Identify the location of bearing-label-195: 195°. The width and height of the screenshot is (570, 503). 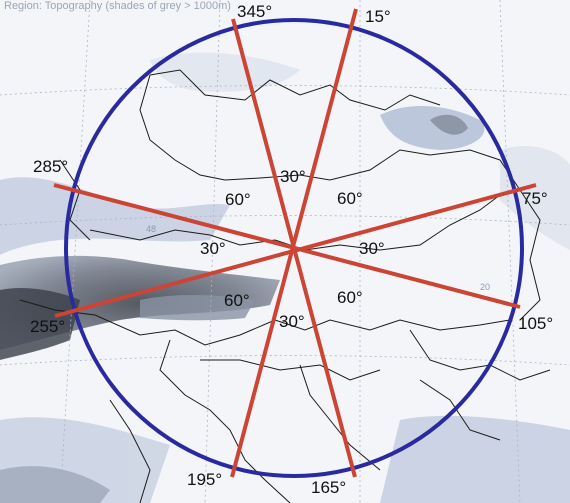
(204, 479).